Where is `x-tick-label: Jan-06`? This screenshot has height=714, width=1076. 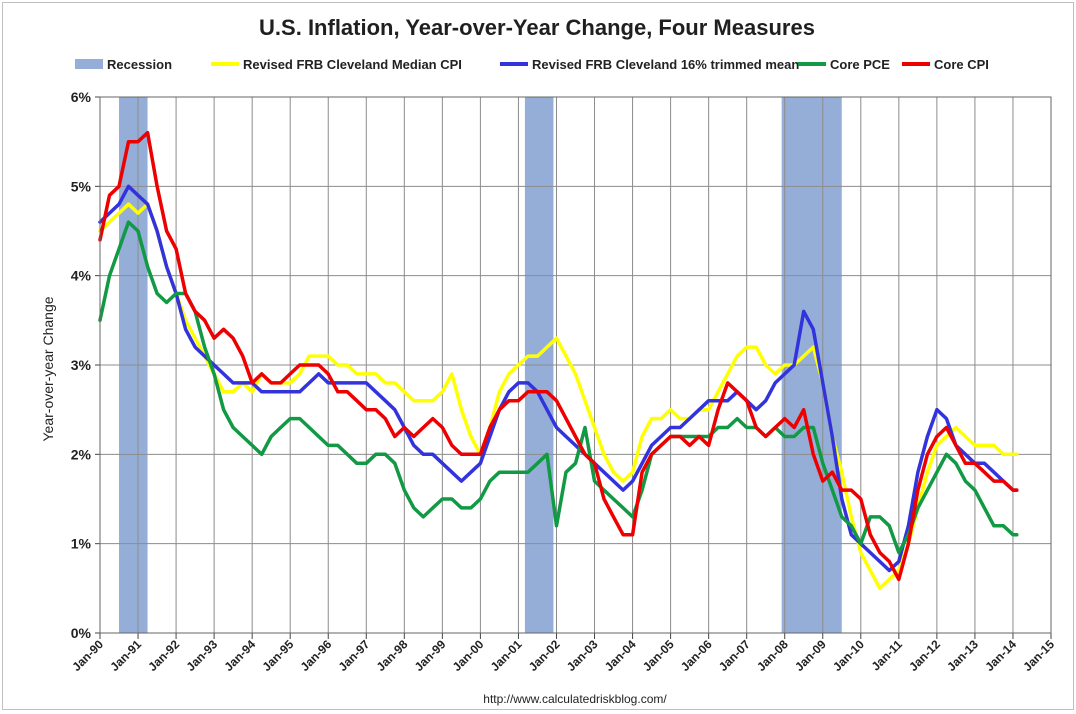
x-tick-label: Jan-06 is located at coordinates (696, 655).